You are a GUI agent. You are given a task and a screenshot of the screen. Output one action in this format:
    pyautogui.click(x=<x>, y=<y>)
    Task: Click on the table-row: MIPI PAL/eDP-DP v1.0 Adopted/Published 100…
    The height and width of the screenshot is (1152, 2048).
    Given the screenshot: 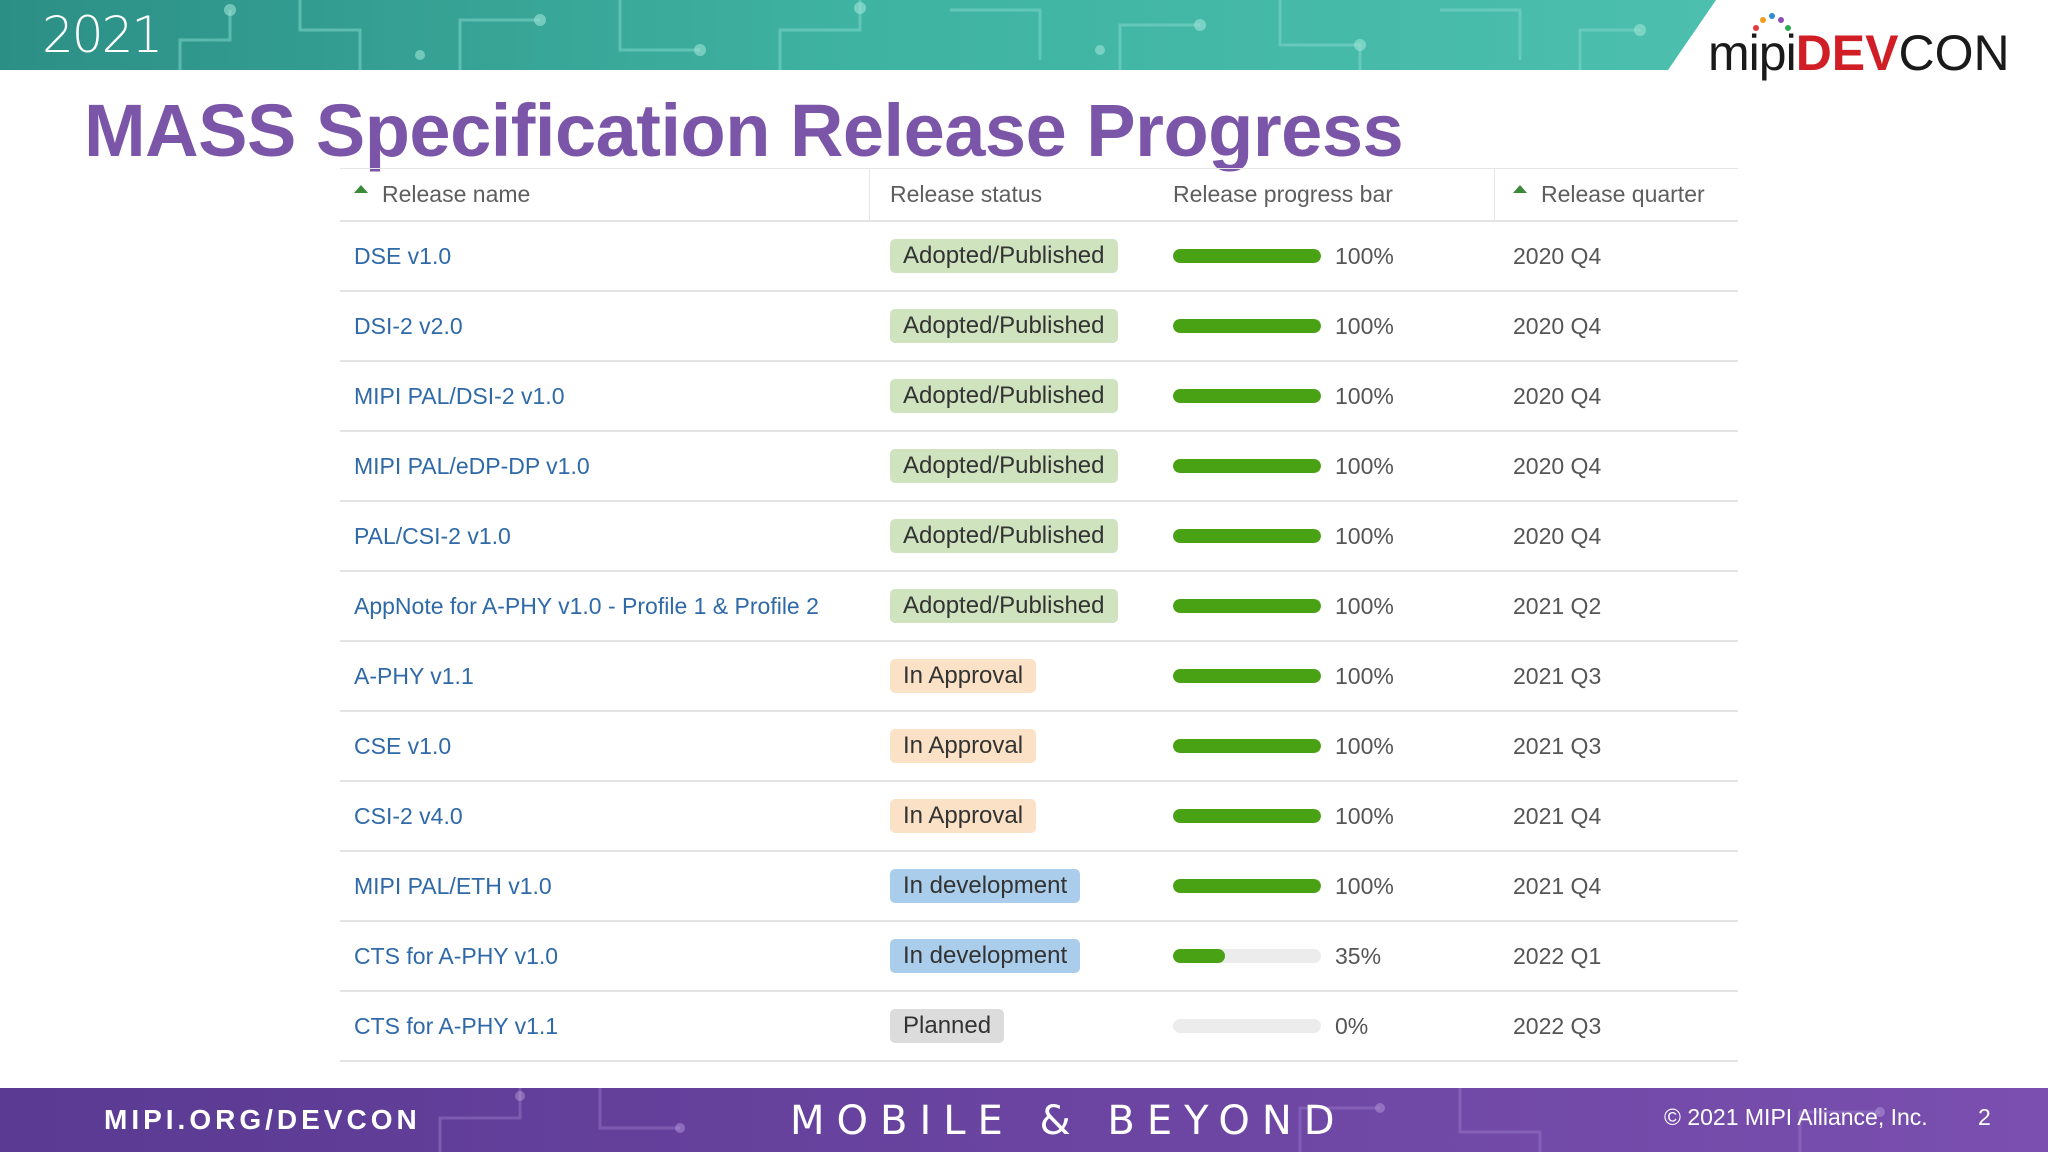 What is the action you would take?
    pyautogui.click(x=1039, y=467)
    